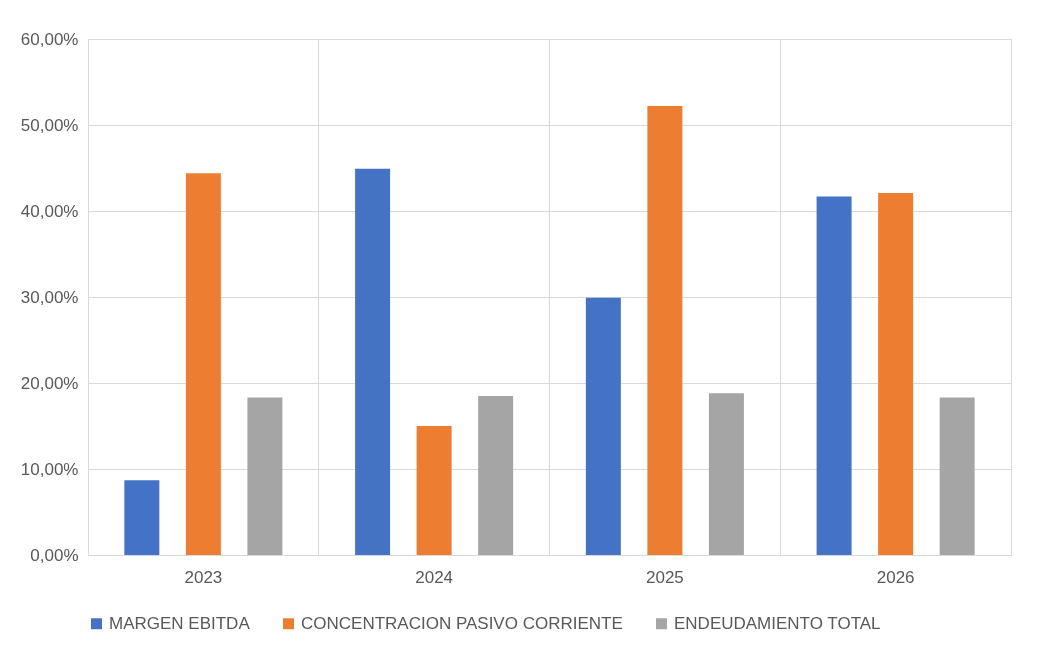 This screenshot has width=1064, height=671. Describe the element at coordinates (49, 211) in the screenshot. I see `y-tick-label: 40,00%` at that location.